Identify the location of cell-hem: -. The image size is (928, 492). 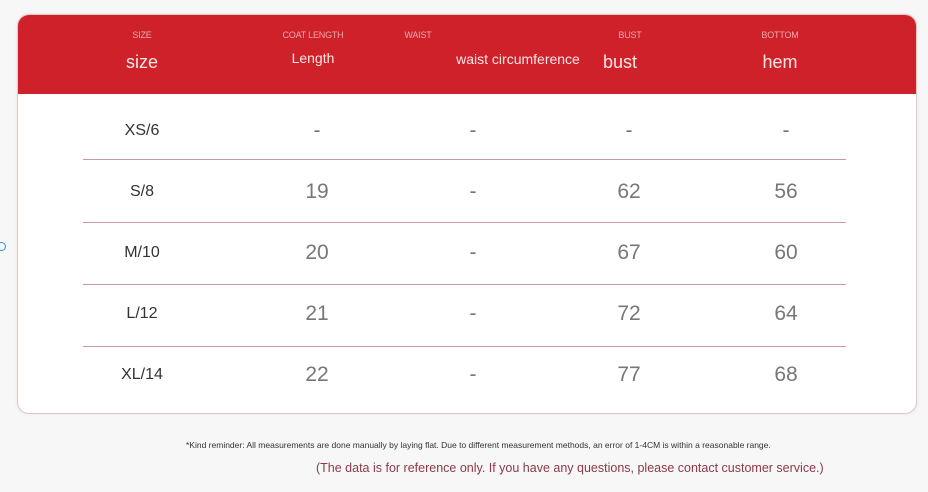
(786, 130).